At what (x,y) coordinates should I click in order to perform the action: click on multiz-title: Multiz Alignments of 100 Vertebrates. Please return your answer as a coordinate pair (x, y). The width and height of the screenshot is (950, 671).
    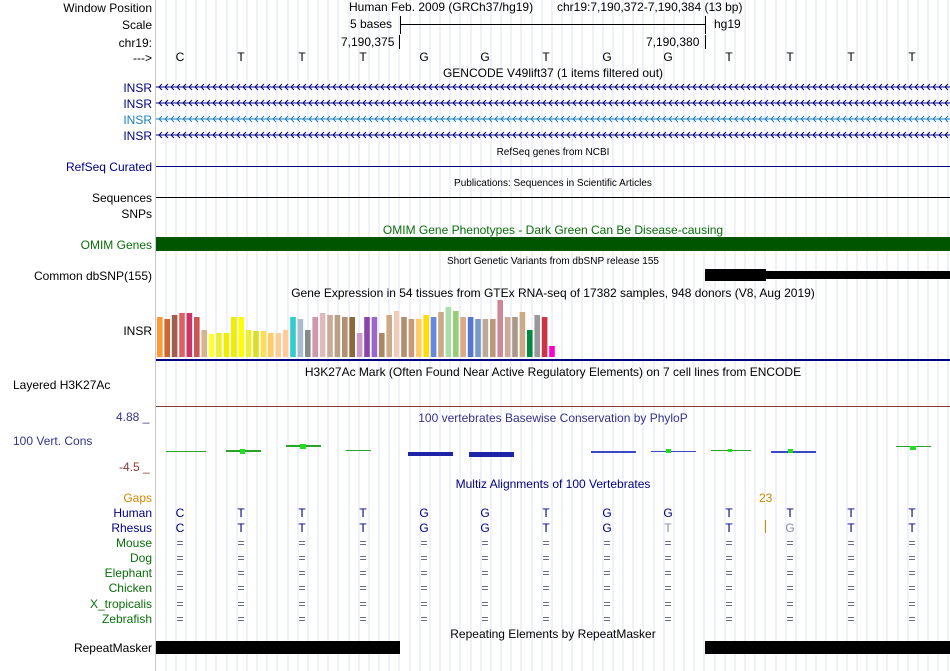
    Looking at the image, I should click on (553, 484).